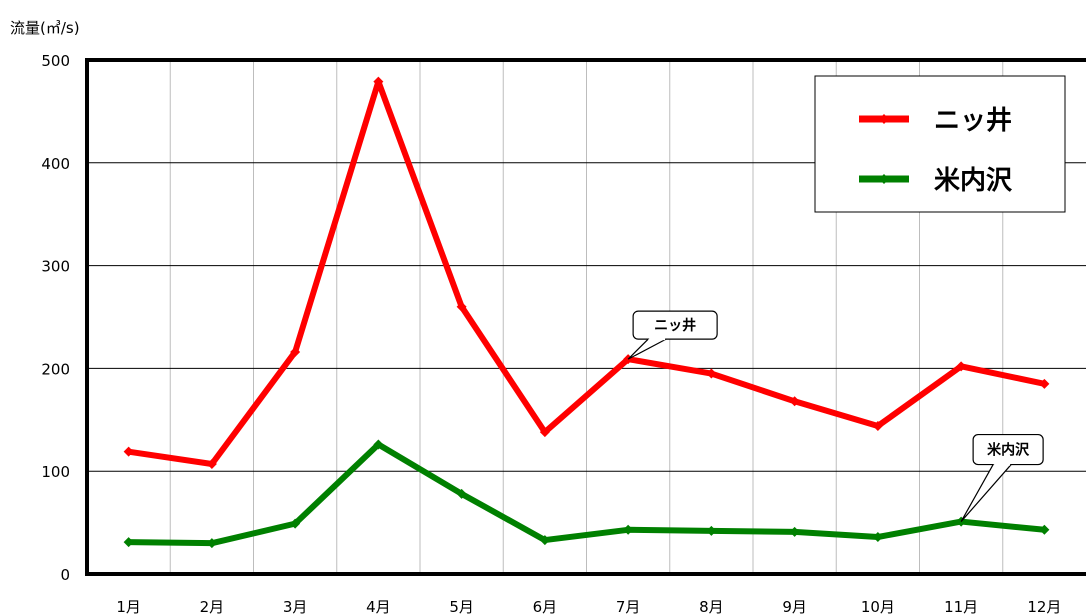 Image resolution: width=1086 pixels, height=615 pixels. I want to click on callout-label: 米内沢, so click(1008, 450).